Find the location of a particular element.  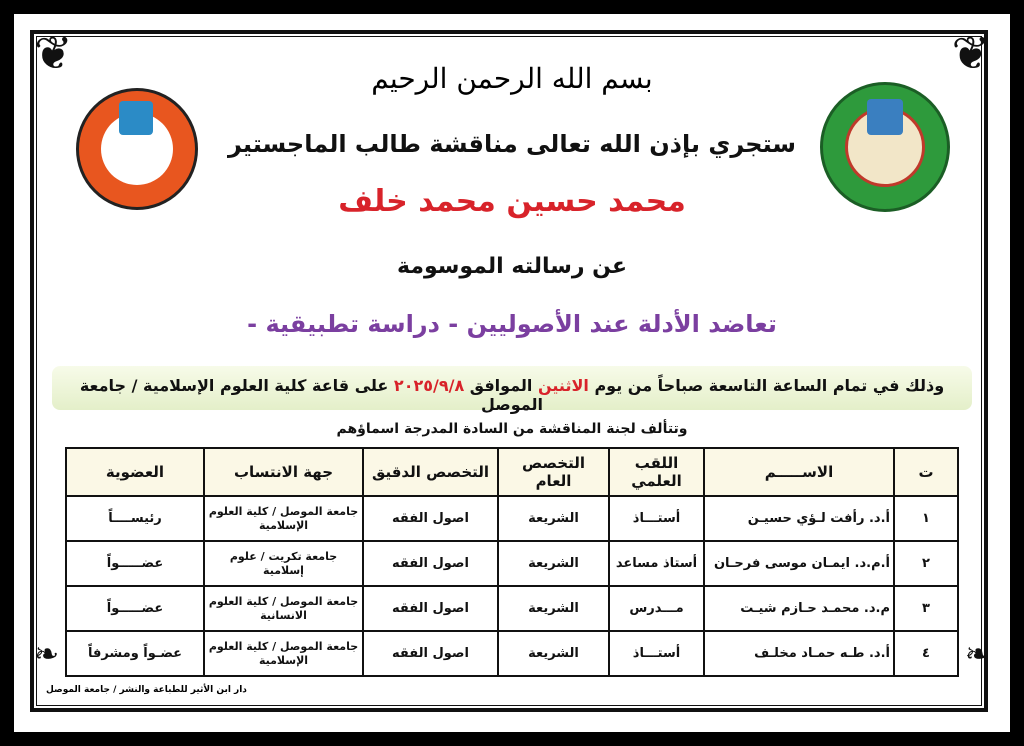

table-cell: ٢ is located at coordinates (926, 563).